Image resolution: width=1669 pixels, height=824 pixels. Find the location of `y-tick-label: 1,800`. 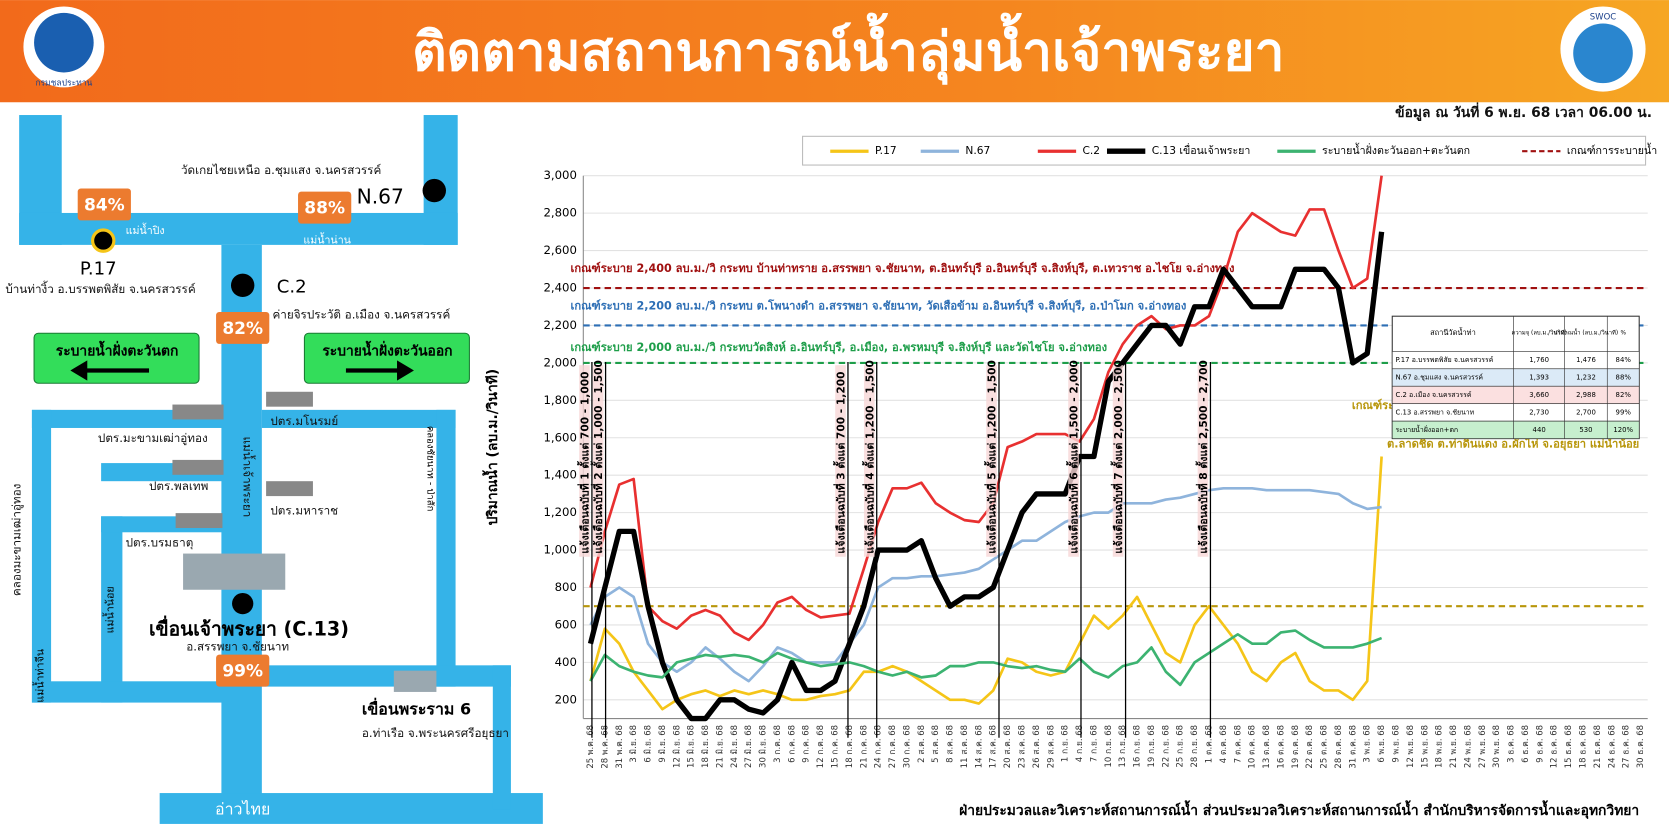

y-tick-label: 1,800 is located at coordinates (559, 400).